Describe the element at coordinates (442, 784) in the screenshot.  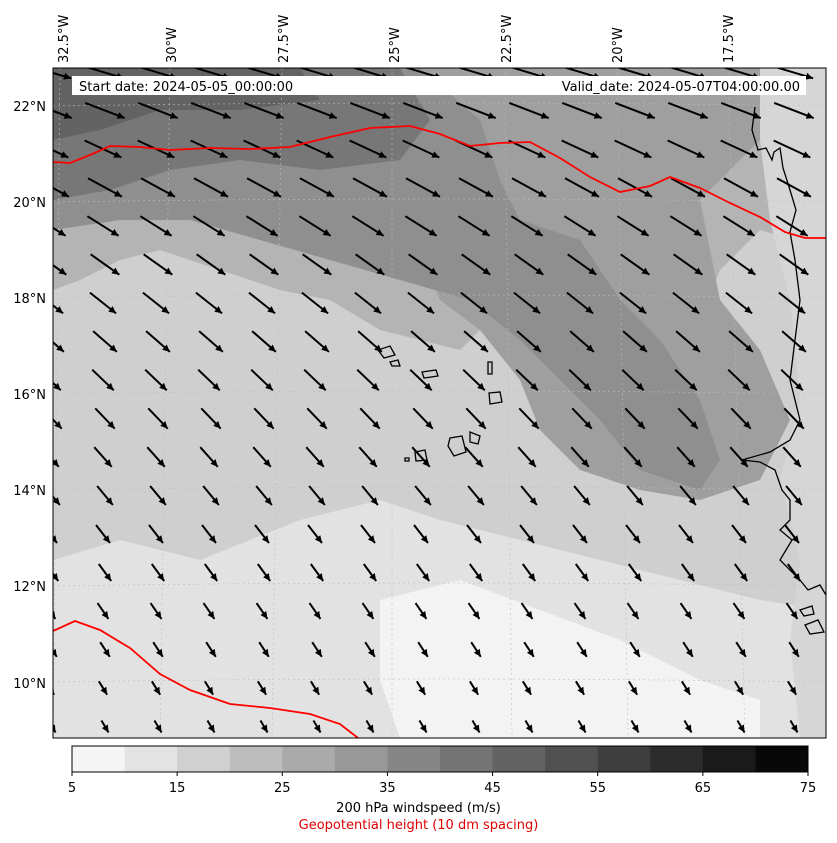
I see `colorbar-ticks: 5 15 25 35 45 55 65 75` at that location.